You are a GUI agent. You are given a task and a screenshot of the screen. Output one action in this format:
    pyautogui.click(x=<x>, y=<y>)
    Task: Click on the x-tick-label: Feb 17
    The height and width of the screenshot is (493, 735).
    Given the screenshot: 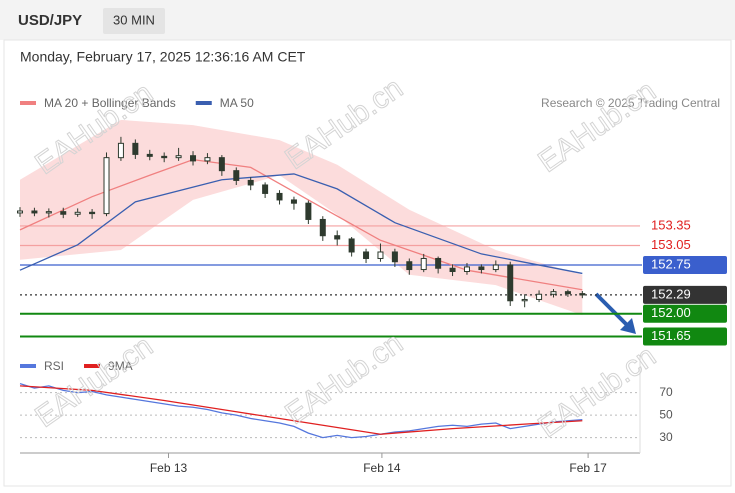 What is the action you would take?
    pyautogui.click(x=588, y=468)
    